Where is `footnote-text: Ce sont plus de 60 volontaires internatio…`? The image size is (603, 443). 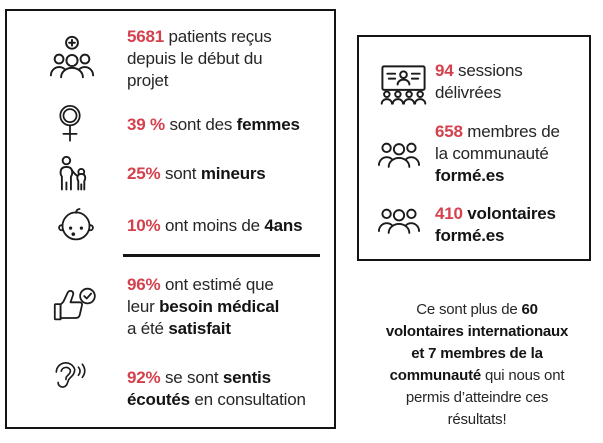
footnote-text: Ce sont plus de 60 volontaires internatio… is located at coordinates (477, 364).